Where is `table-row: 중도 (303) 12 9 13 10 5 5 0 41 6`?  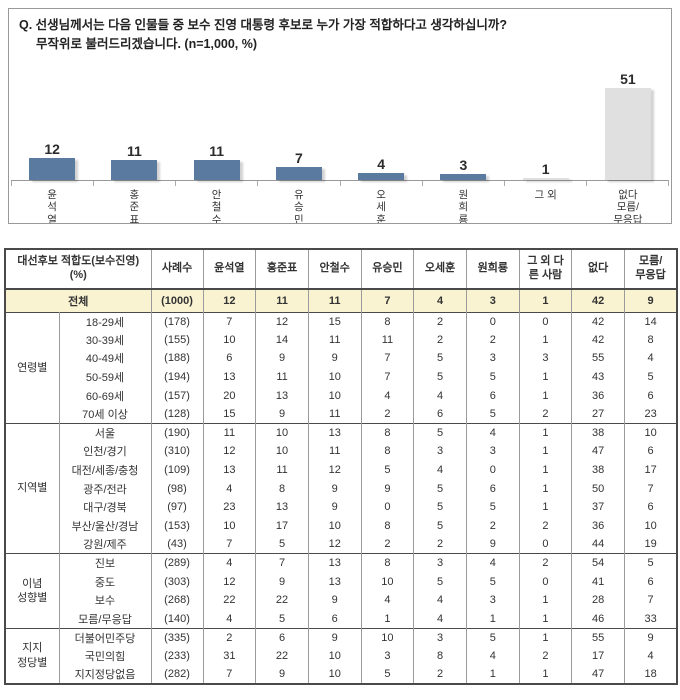
table-row: 중도 (303) 12 9 13 10 5 5 0 41 6 is located at coordinates (341, 581).